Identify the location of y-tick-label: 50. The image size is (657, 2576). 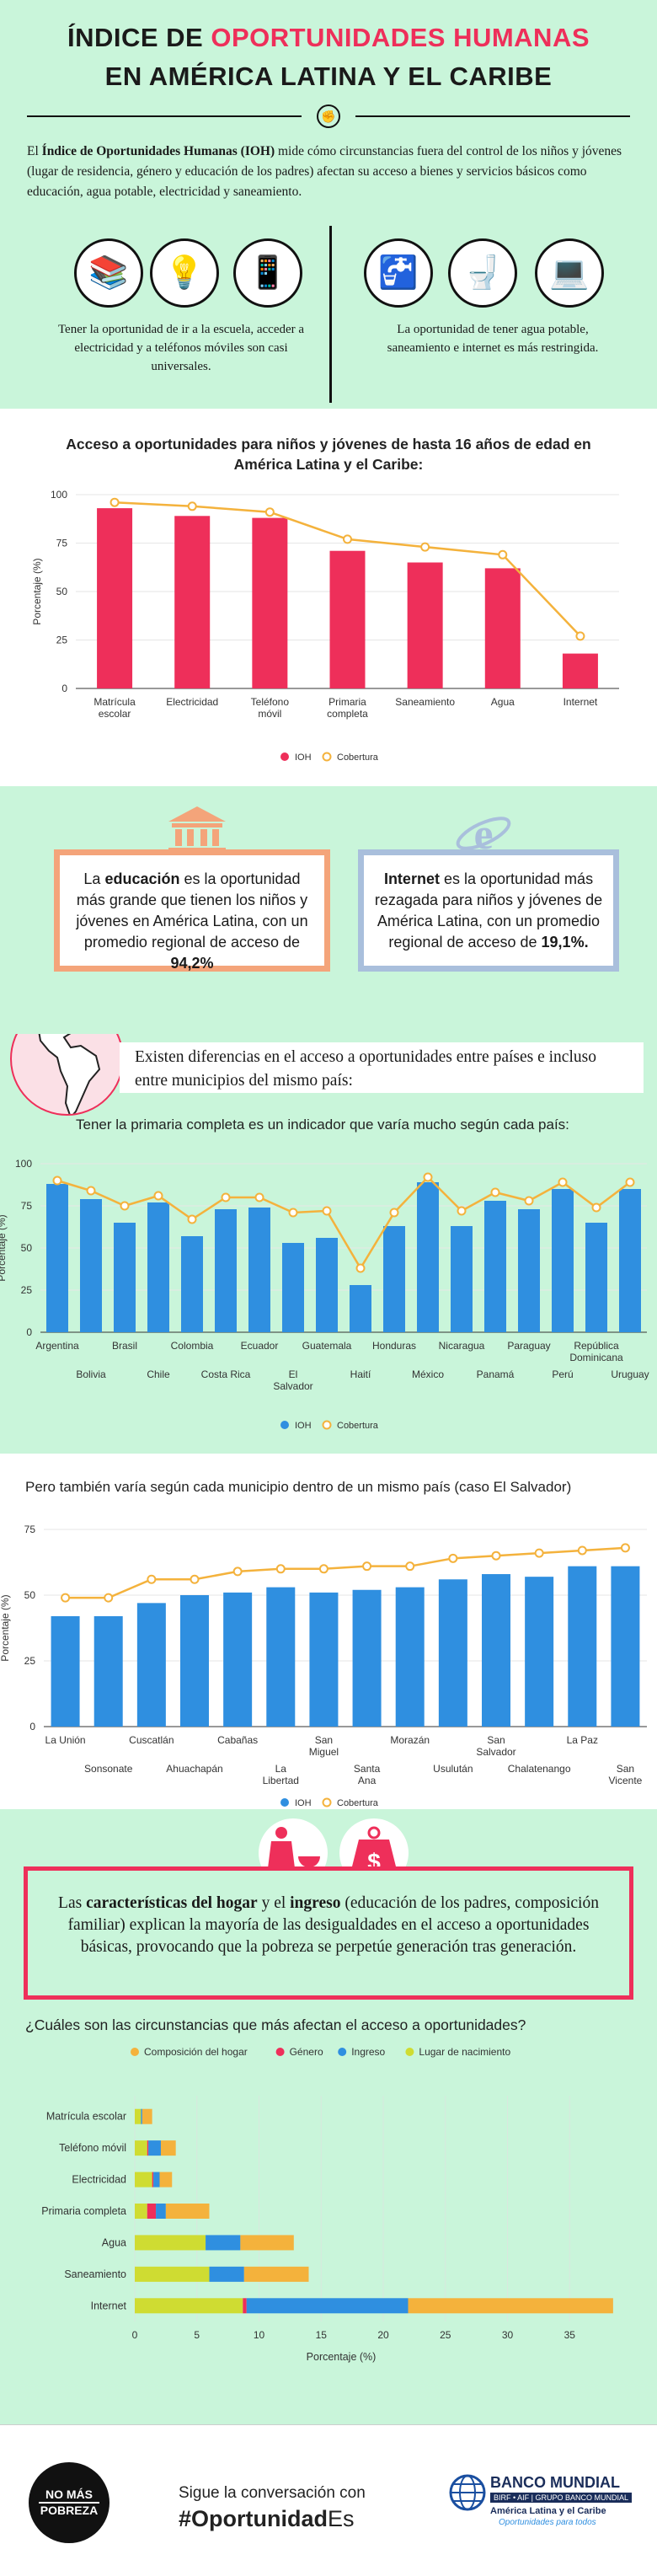
(62, 591).